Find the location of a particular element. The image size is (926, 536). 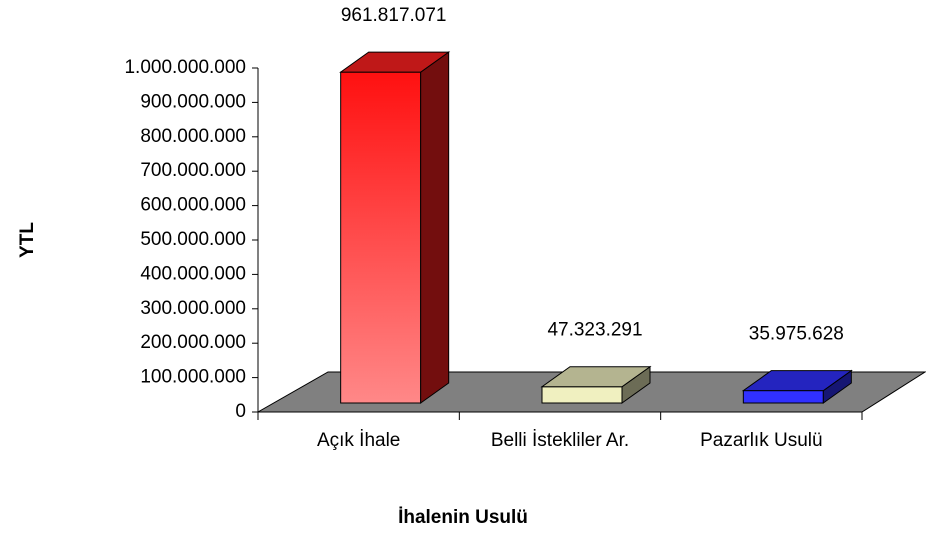

value-label: 35.975.628 is located at coordinates (796, 334).